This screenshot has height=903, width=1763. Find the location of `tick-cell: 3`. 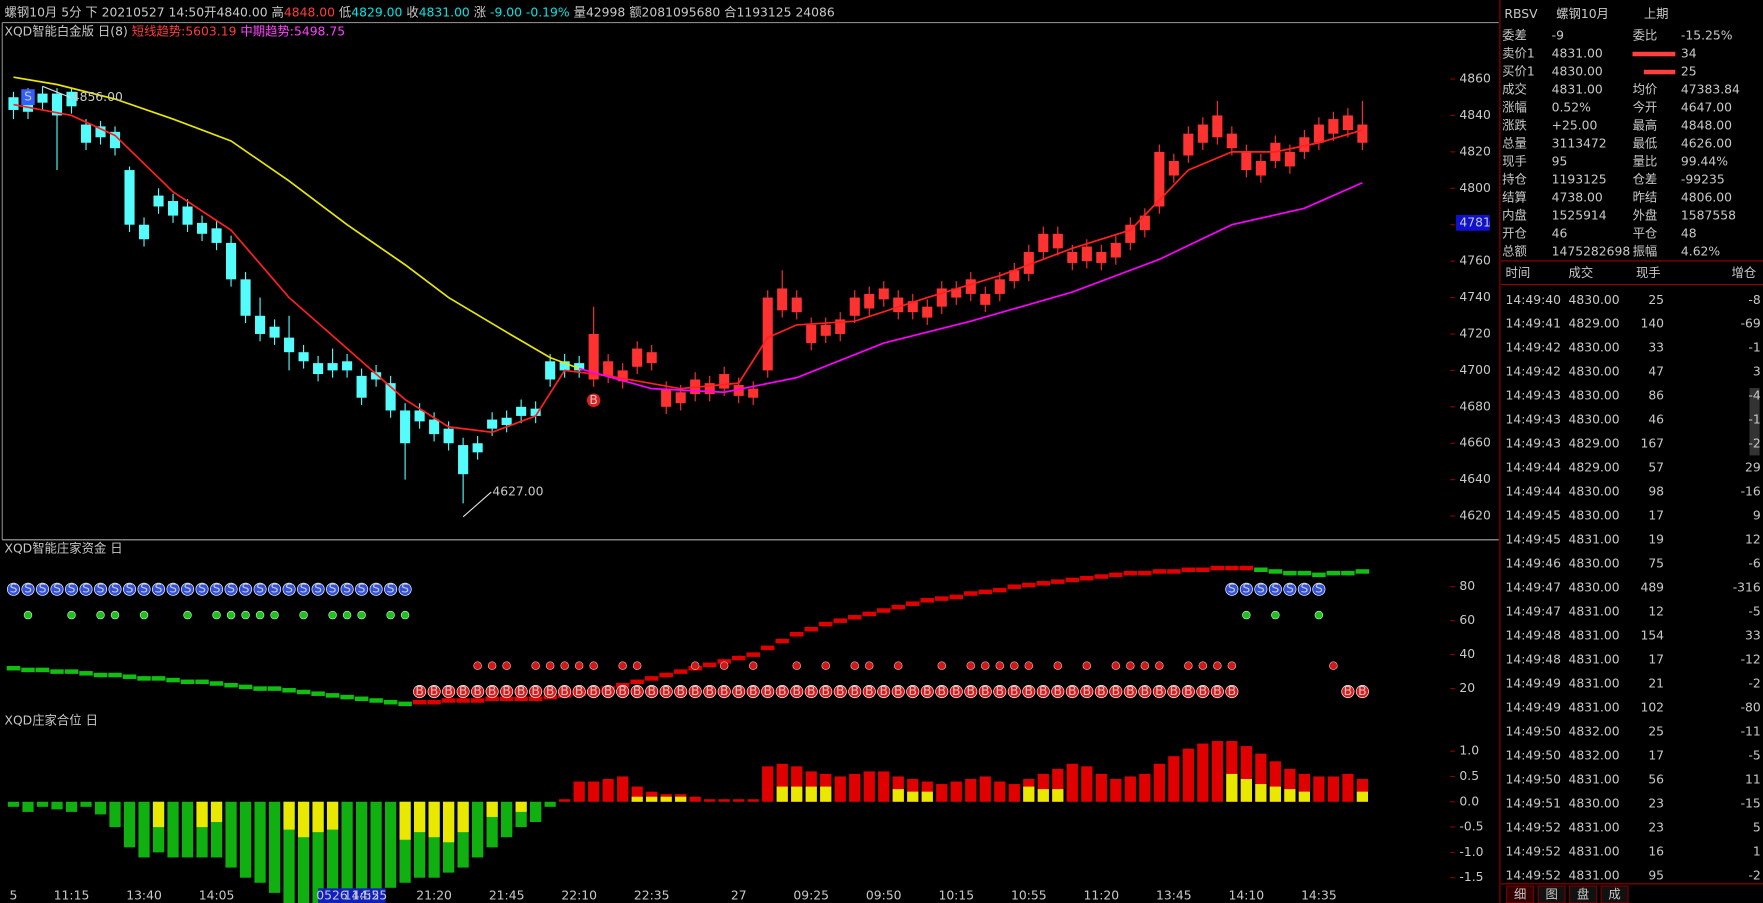

tick-cell: 3 is located at coordinates (1757, 372).